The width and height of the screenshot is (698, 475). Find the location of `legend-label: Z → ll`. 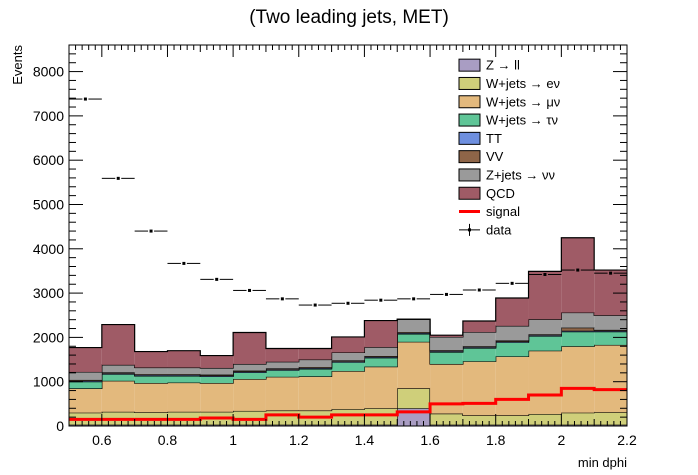

legend-label: Z → ll is located at coordinates (503, 65).